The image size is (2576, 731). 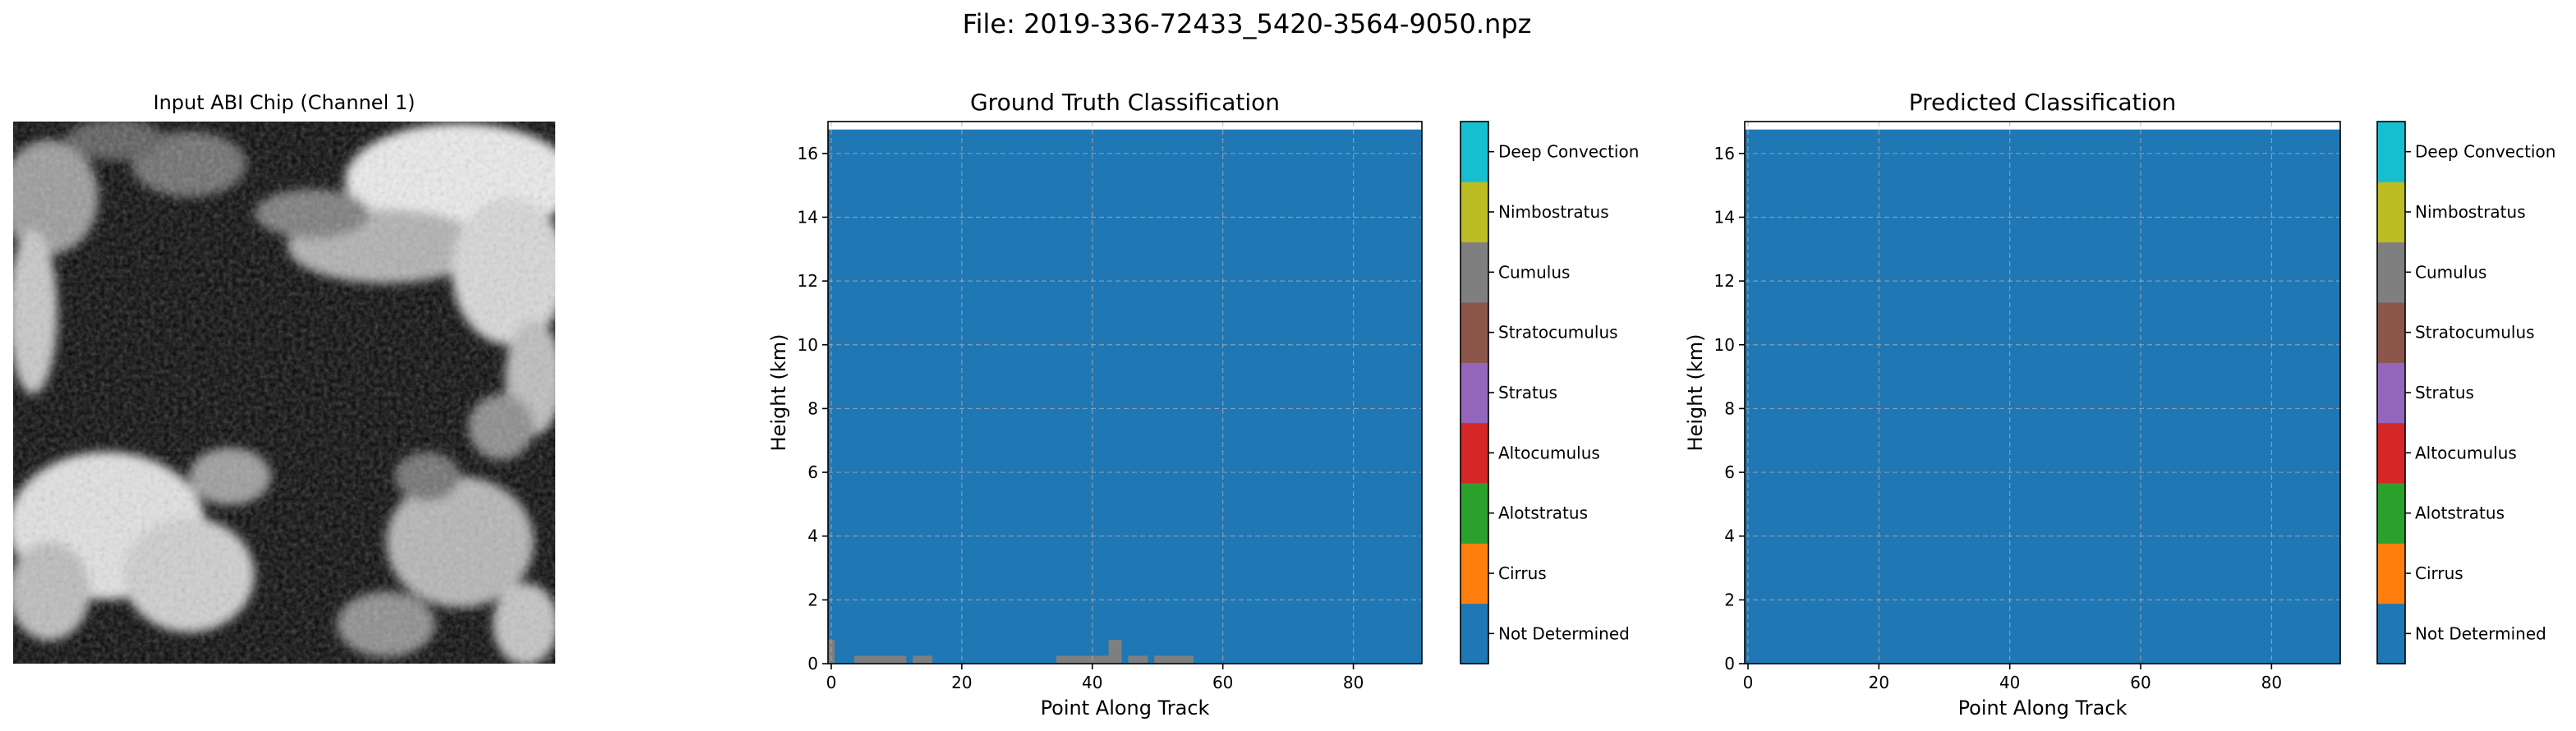 What do you see at coordinates (284, 102) in the screenshot?
I see `image-panel-title: Input ABI Chip (Channel 1)` at bounding box center [284, 102].